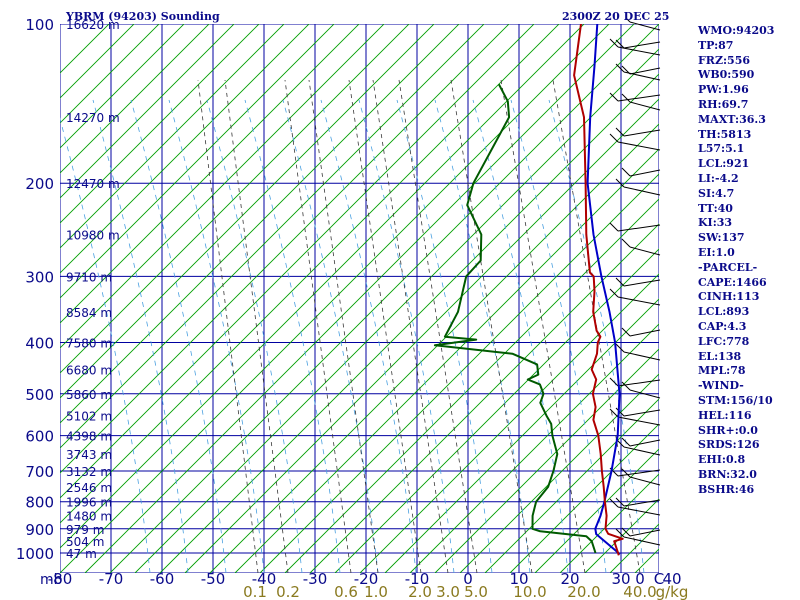  What do you see at coordinates (89, 437) in the screenshot?
I see `height-label: 4398 m` at bounding box center [89, 437].